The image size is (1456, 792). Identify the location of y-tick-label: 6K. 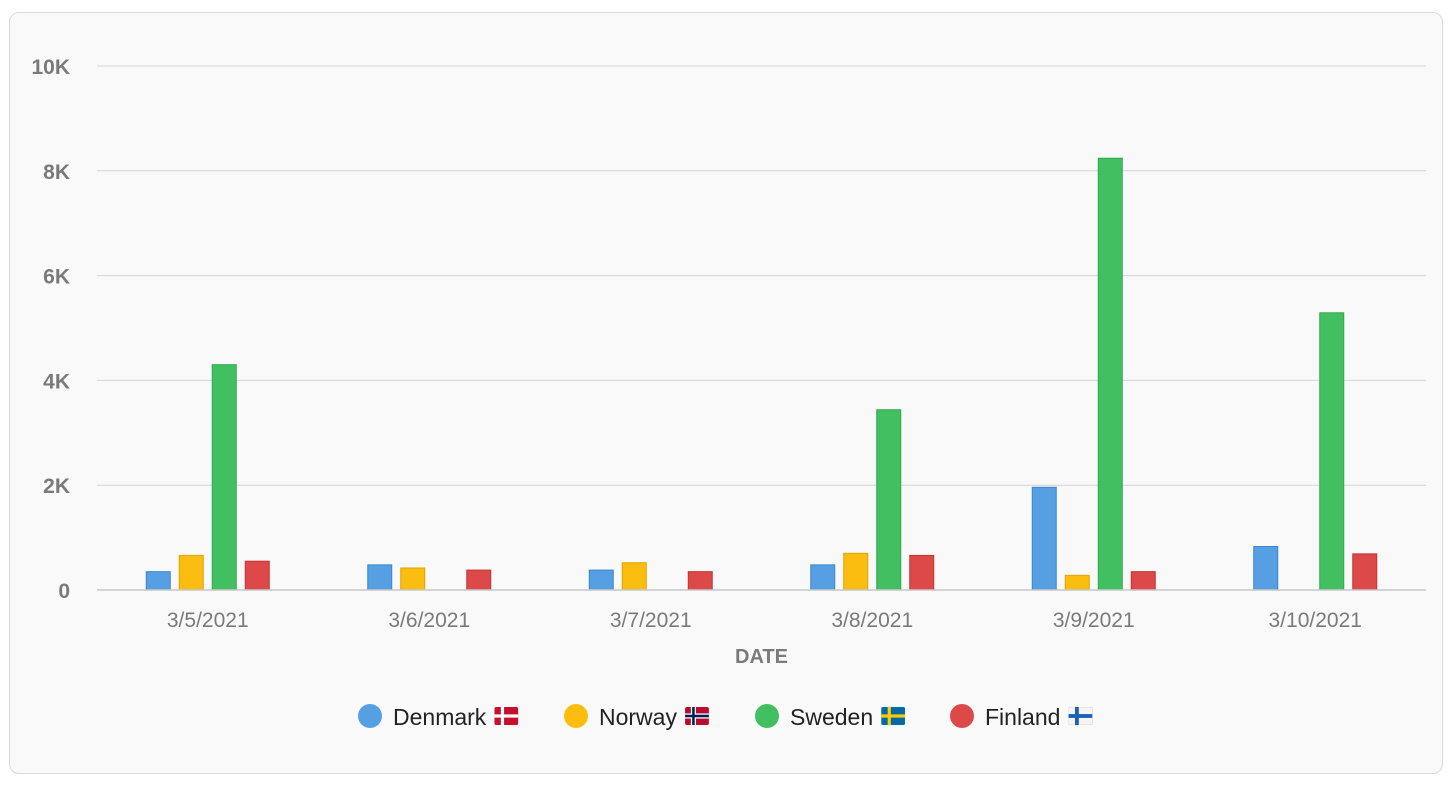
(56, 277).